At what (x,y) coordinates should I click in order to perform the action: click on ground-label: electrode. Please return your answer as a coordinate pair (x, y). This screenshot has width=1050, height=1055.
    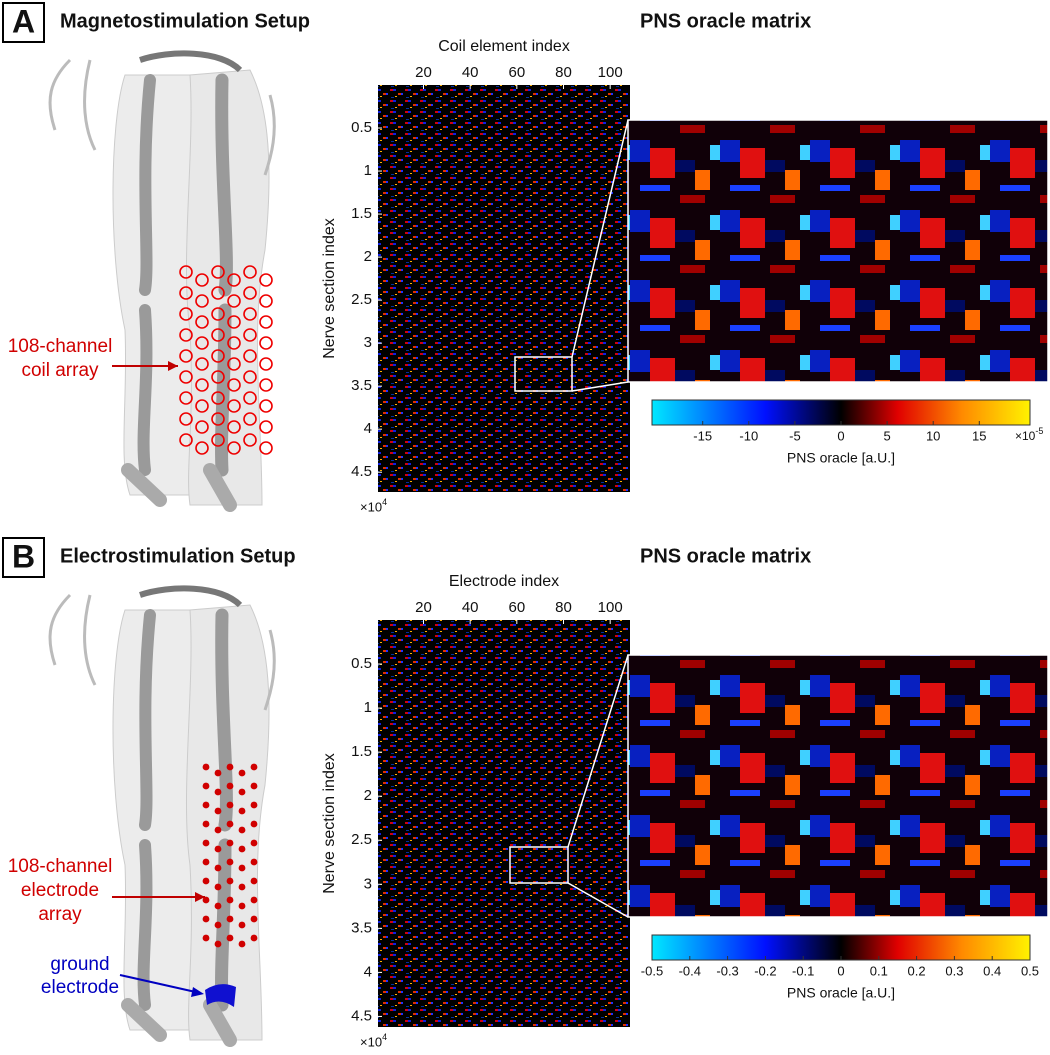
    Looking at the image, I should click on (80, 987).